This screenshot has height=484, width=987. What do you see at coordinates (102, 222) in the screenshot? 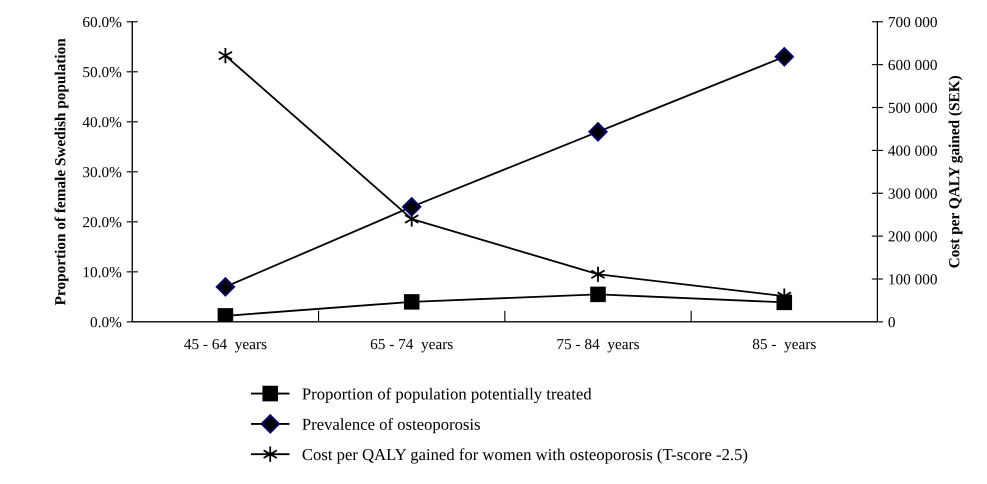
I see `y-tick-label: 20.0%` at bounding box center [102, 222].